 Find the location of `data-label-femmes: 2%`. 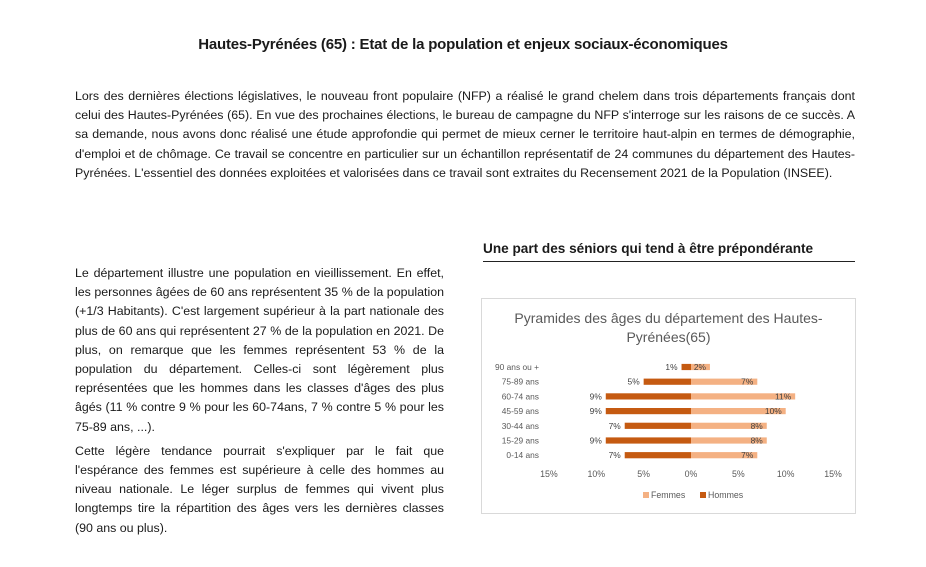

data-label-femmes: 2% is located at coordinates (700, 367).